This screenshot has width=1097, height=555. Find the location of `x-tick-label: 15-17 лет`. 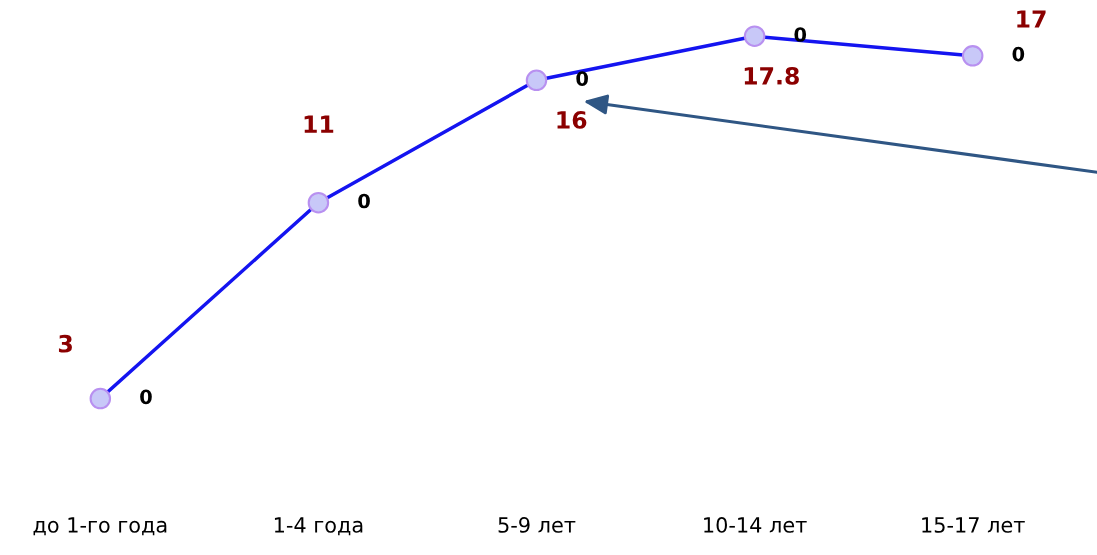

x-tick-label: 15-17 лет is located at coordinates (973, 525).